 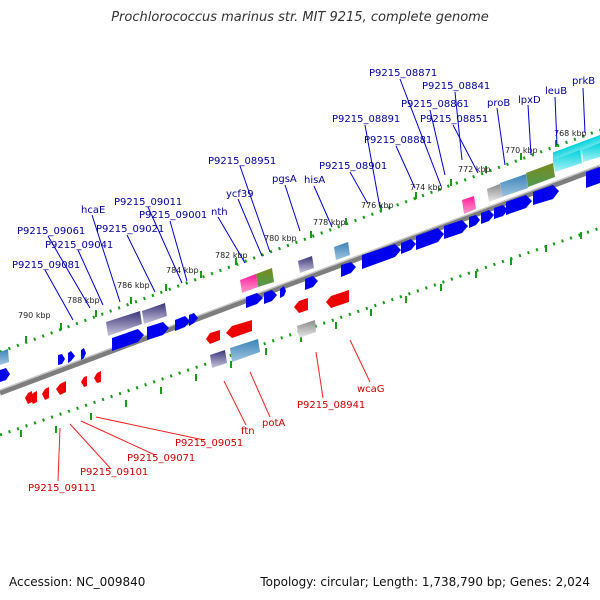 I want to click on gene-label: proB, so click(x=498, y=103).